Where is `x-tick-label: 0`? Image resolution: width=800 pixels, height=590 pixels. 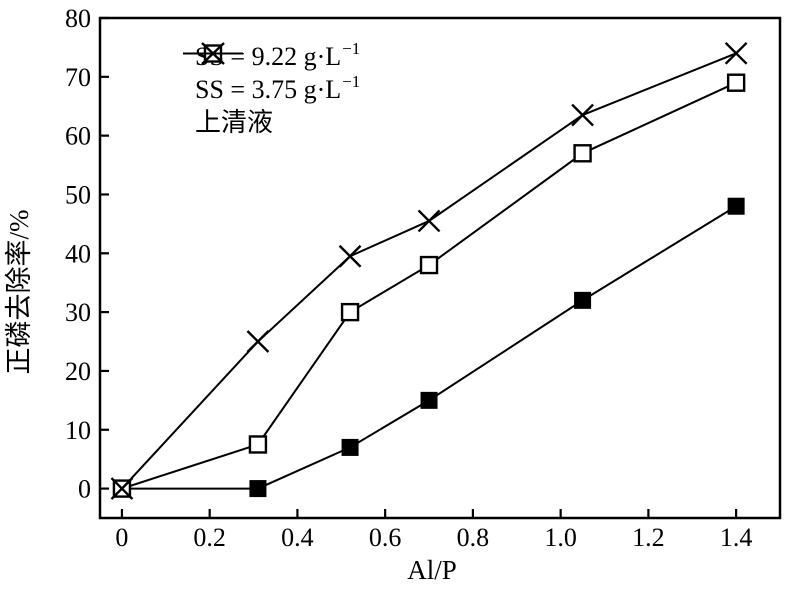
x-tick-label: 0 is located at coordinates (121, 537).